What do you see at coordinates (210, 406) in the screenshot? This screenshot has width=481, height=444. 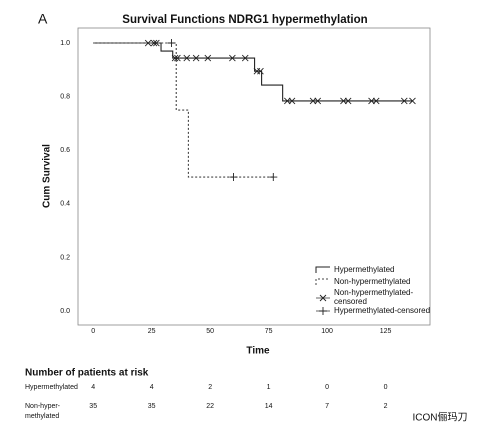 I see `risk-value: 22` at bounding box center [210, 406].